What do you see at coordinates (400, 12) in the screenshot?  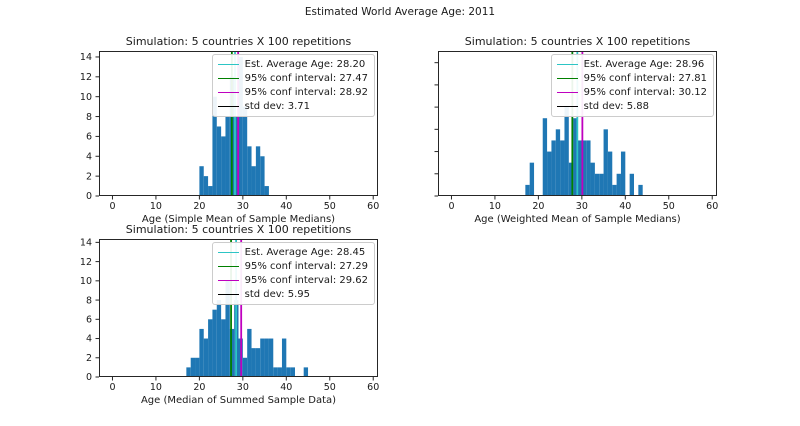 I see `figure-title: Estimated World Average Age: 2011` at bounding box center [400, 12].